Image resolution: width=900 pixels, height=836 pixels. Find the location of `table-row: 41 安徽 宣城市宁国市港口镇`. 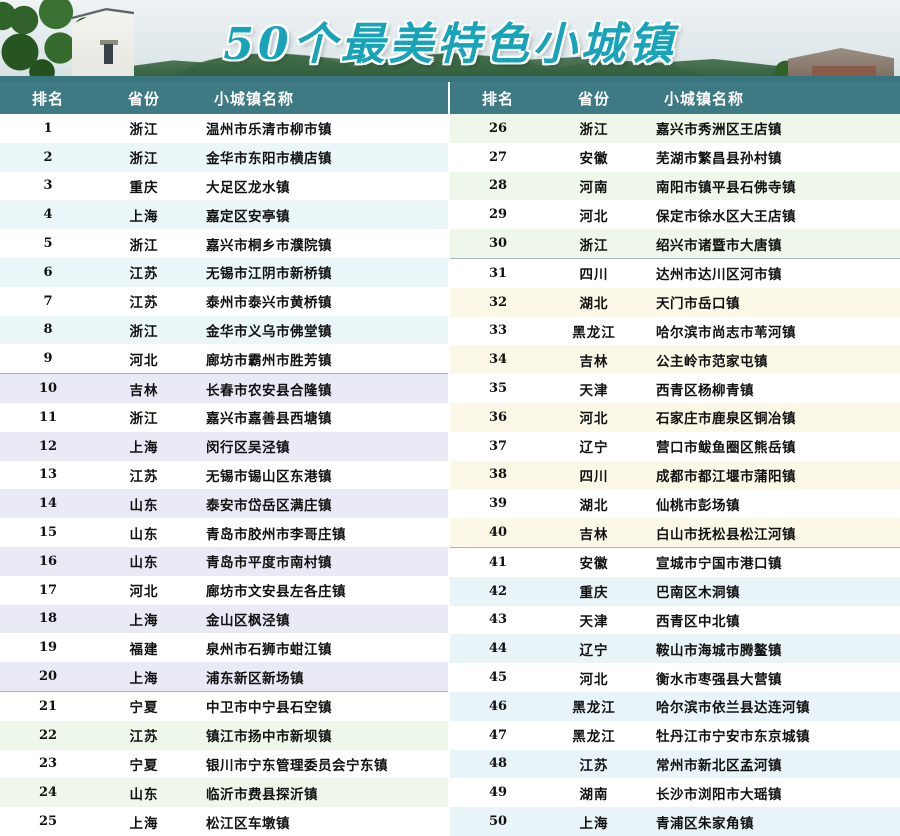

table-row: 41 安徽 宣城市宁国市港口镇 is located at coordinates (675, 562).